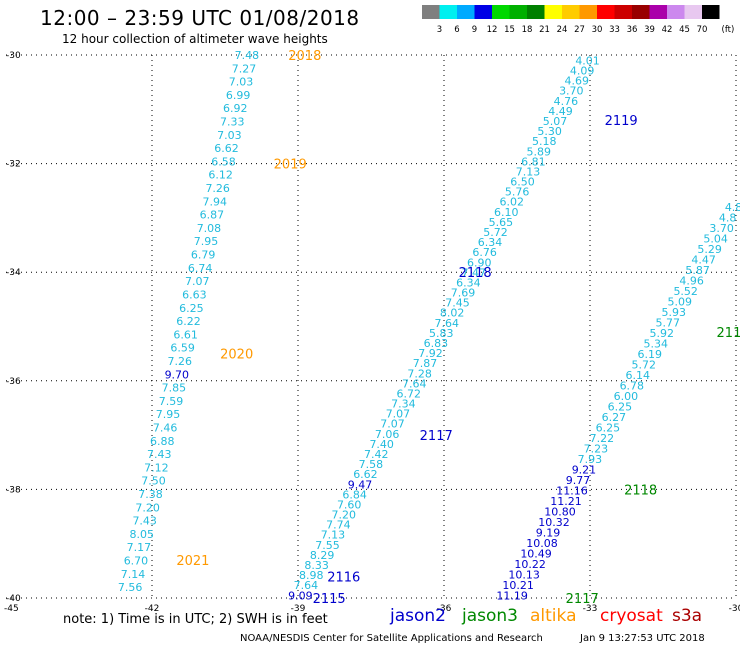 This screenshot has height=650, width=740. I want to click on wave-height-value: 6.63, so click(194, 294).